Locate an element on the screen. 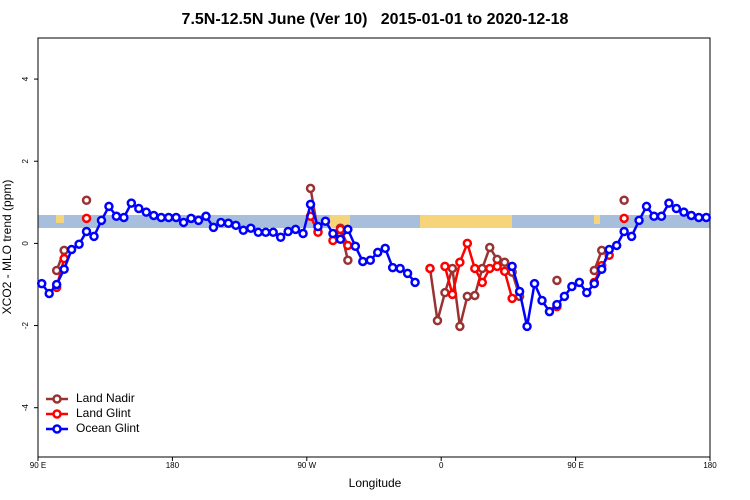 This screenshot has height=500, width=750. legend-label: Land Glint is located at coordinates (103, 413).